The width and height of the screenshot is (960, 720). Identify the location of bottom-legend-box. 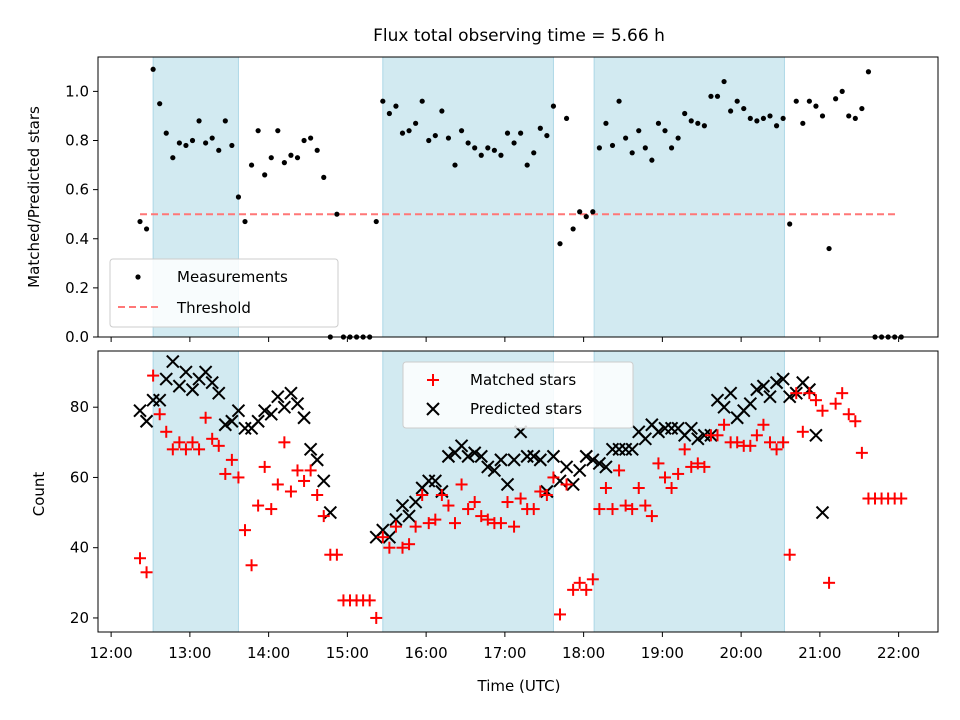
(518, 395).